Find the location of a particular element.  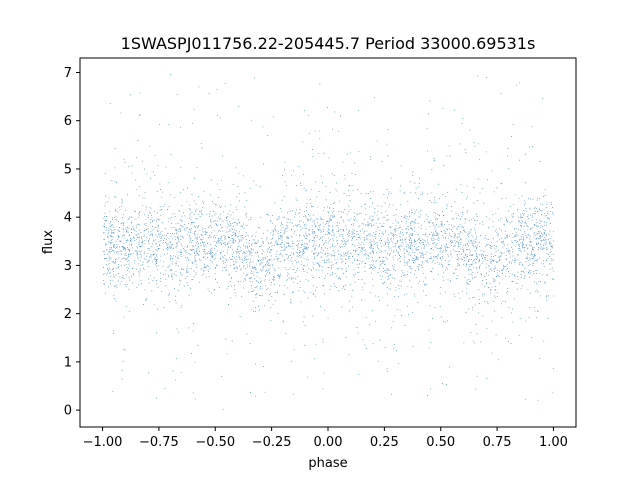

y-tick-label: 4 is located at coordinates (68, 218).